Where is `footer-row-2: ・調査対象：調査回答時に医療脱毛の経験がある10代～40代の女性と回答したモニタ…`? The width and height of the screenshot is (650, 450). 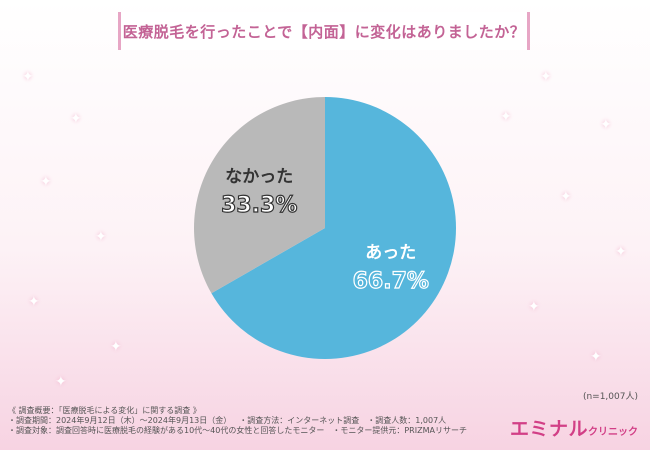 footer-row-2: ・調査対象：調査回答時に医療脱毛の経験がある10代～40代の女性と回答したモニタ… is located at coordinates (237, 431).